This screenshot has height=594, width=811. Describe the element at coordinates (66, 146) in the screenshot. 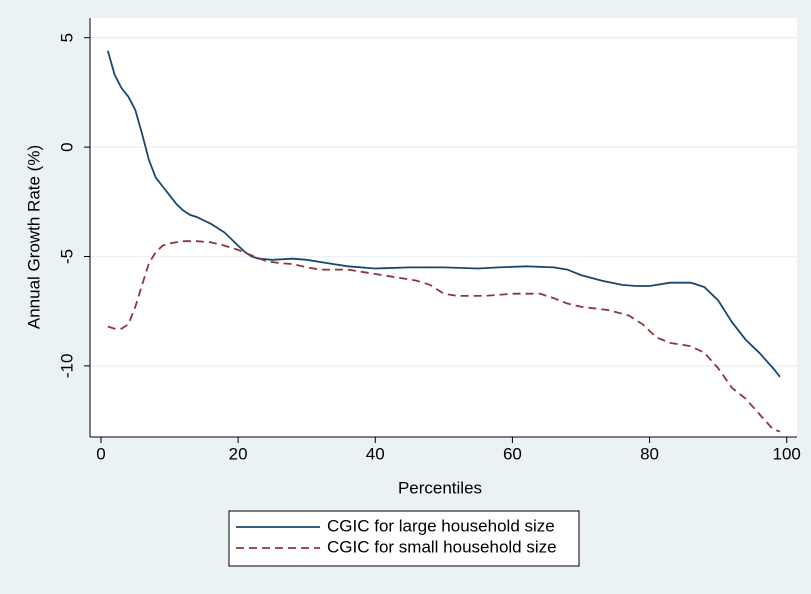

I see `y-tick-label: 0` at that location.